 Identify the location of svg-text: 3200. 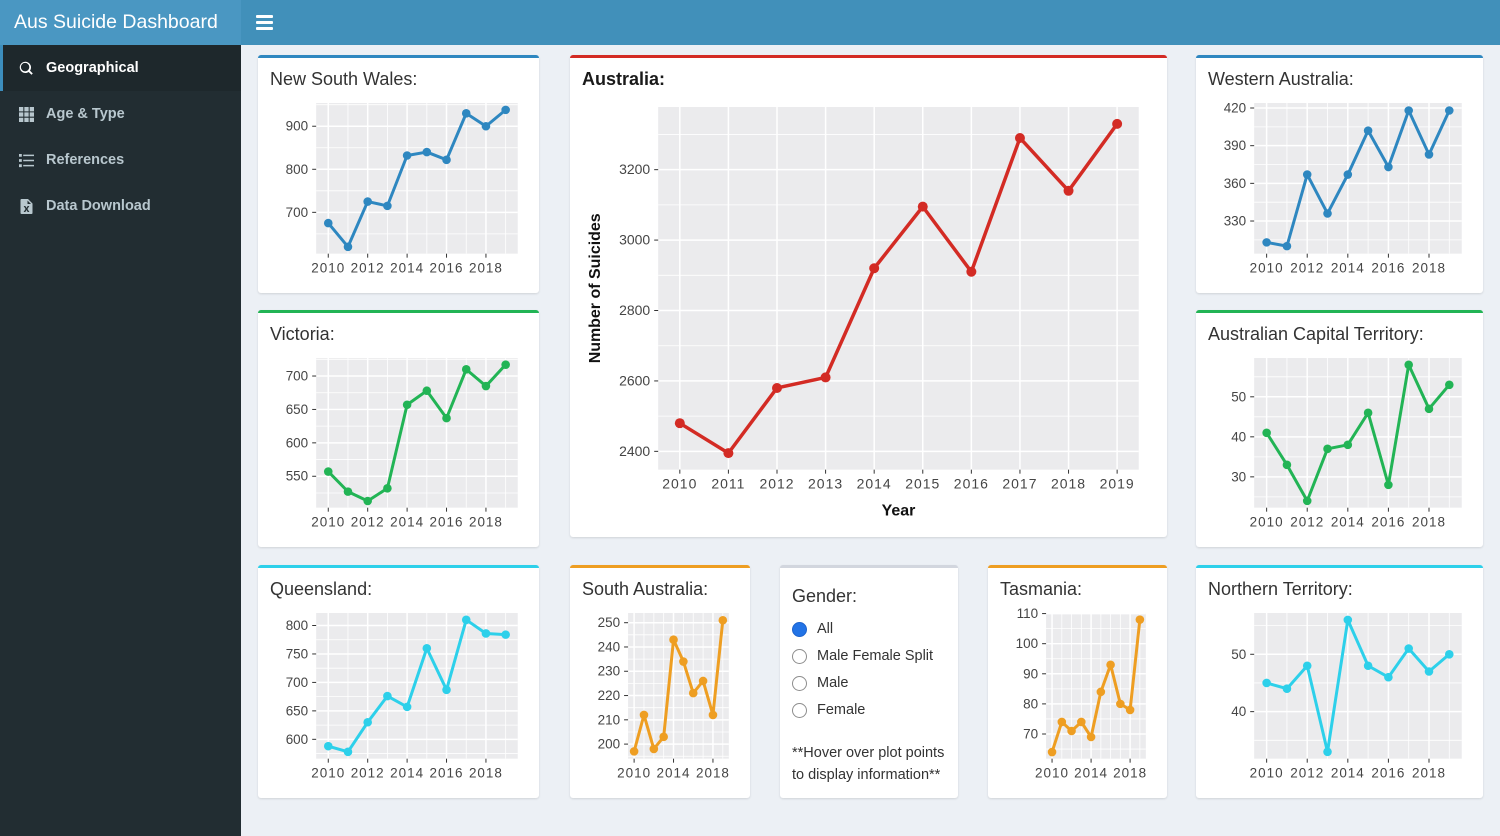
(634, 170).